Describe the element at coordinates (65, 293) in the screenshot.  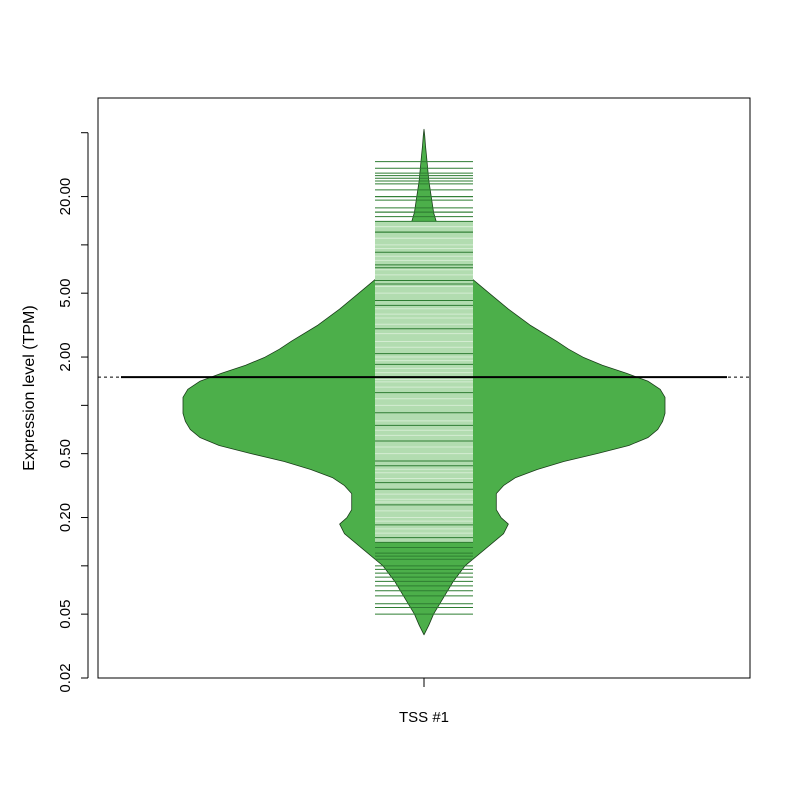
I see `y-tick-label: 5.00` at that location.